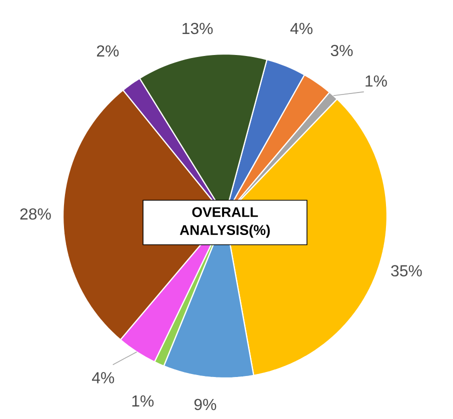 The width and height of the screenshot is (453, 419). I want to click on data-label: 9%, so click(205, 404).